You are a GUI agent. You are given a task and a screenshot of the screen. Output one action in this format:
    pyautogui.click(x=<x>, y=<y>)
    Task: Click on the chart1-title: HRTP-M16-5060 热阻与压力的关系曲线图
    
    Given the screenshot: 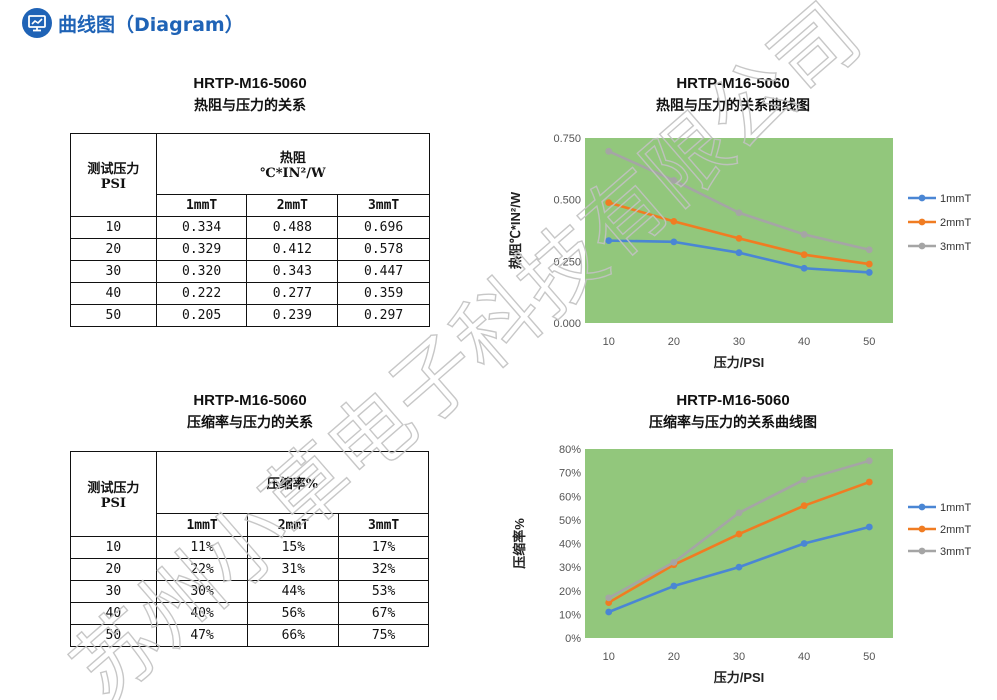 What is the action you would take?
    pyautogui.click(x=733, y=95)
    